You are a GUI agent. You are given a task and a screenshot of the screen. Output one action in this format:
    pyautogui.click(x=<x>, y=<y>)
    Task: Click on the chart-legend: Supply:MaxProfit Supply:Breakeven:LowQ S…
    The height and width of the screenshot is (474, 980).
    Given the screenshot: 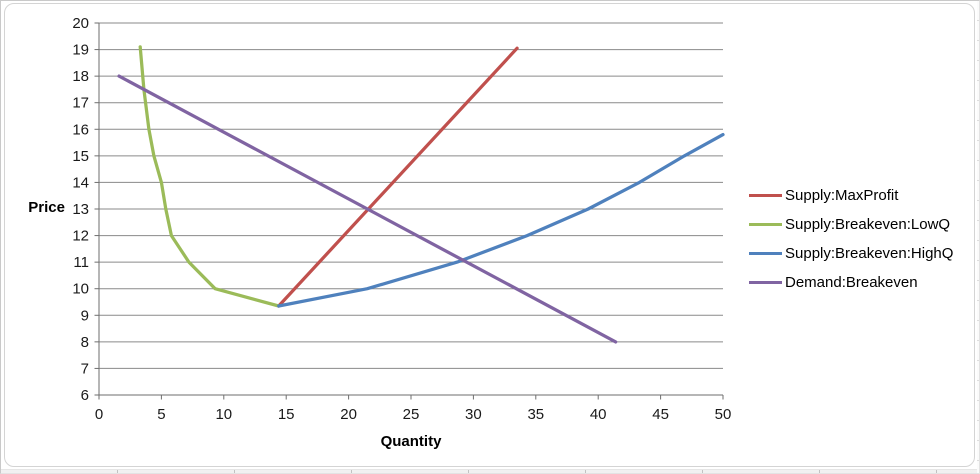 What is the action you would take?
    pyautogui.click(x=851, y=239)
    